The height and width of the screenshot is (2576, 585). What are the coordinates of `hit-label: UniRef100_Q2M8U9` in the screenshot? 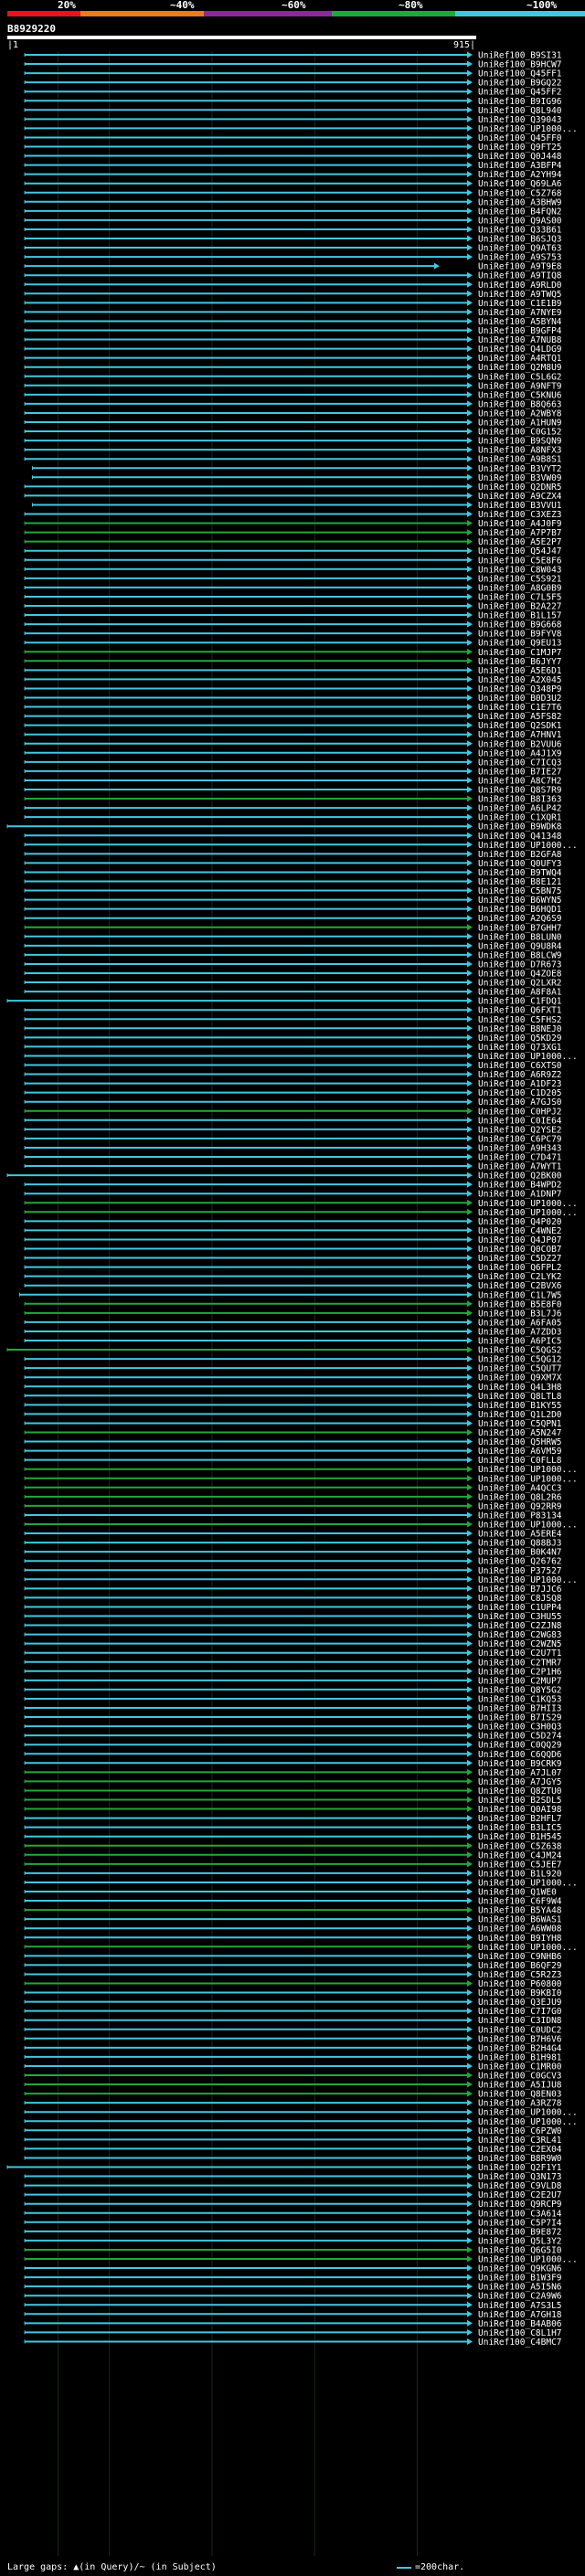 It's located at (520, 368).